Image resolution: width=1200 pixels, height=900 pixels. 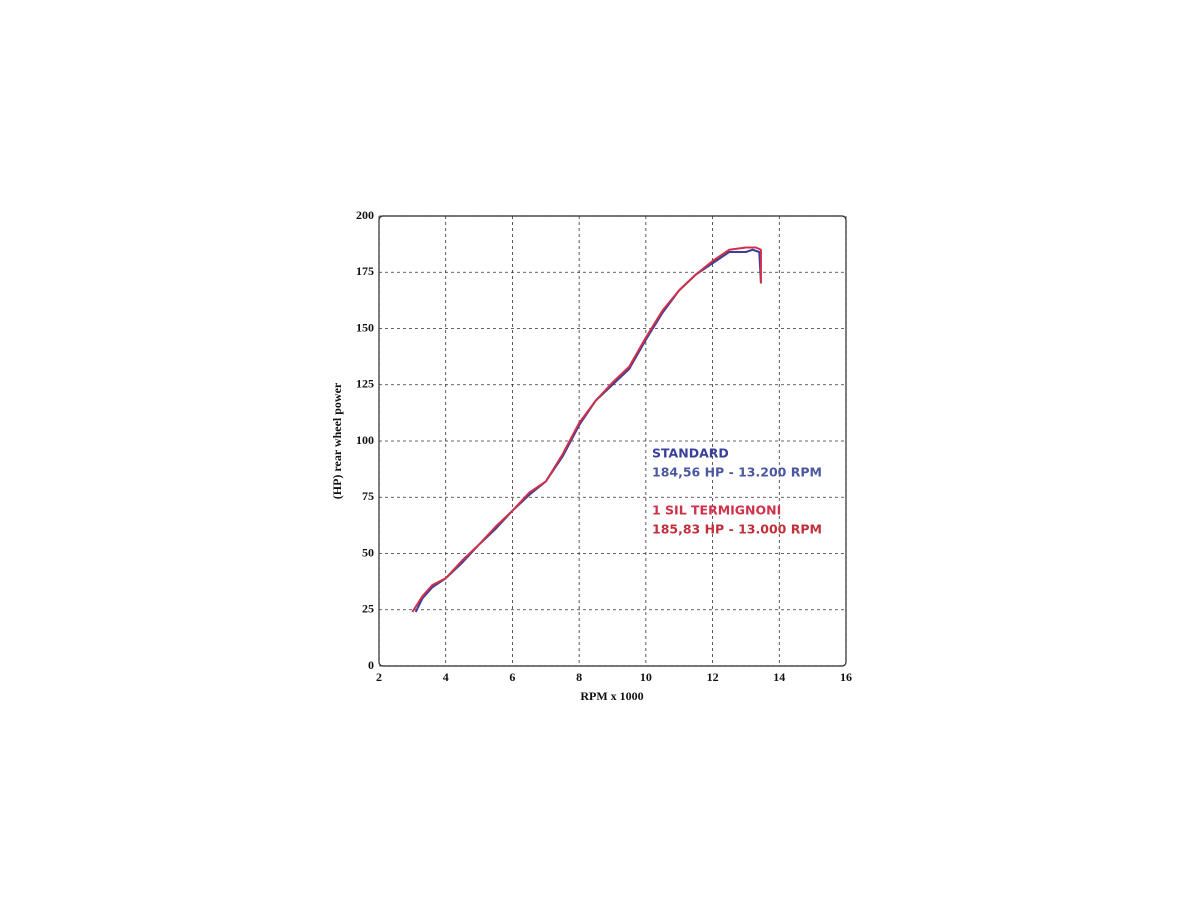 I want to click on y-tick-label: 75, so click(x=368, y=496).